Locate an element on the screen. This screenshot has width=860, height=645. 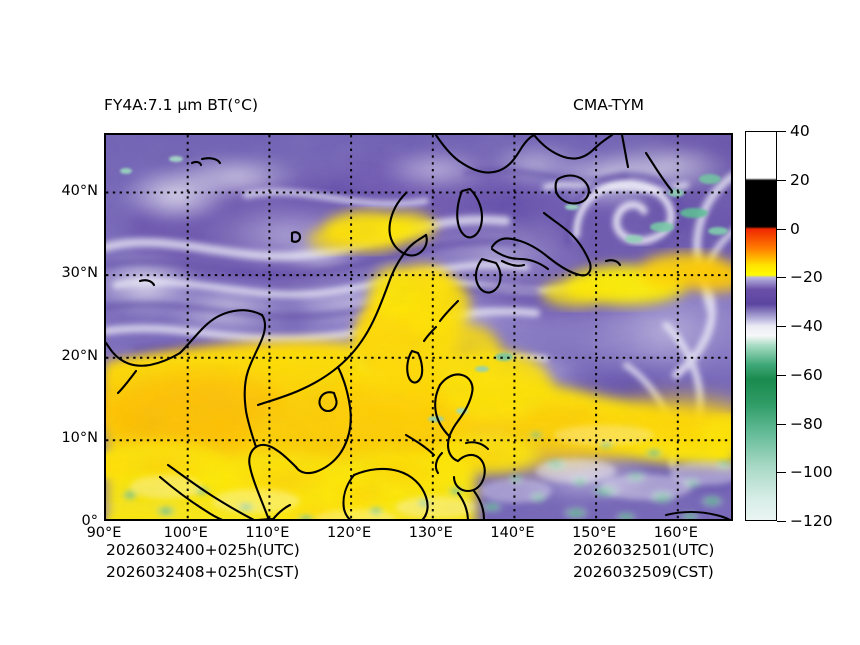
y-tick-label: 0° is located at coordinates (89, 521).